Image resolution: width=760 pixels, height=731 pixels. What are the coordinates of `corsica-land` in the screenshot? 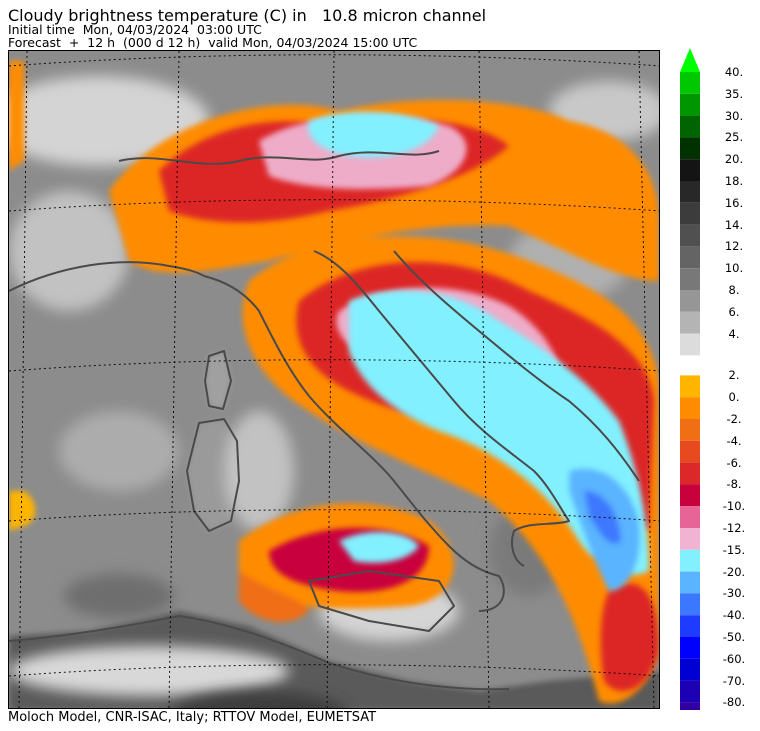 It's located at (218, 380).